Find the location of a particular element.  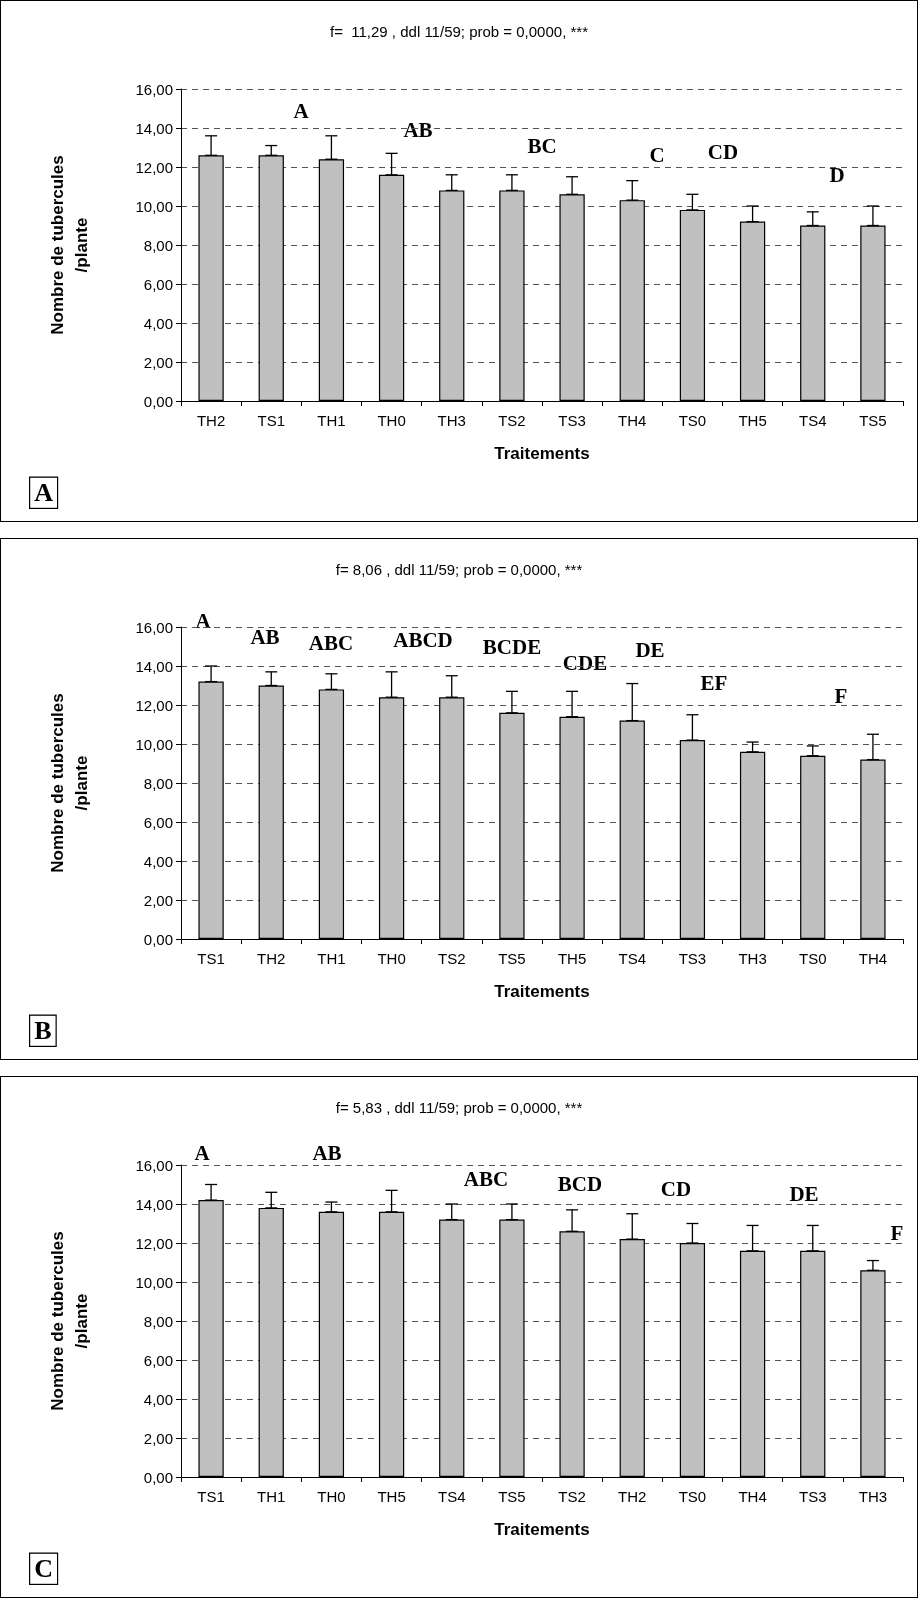

annotation: CDE is located at coordinates (585, 663).